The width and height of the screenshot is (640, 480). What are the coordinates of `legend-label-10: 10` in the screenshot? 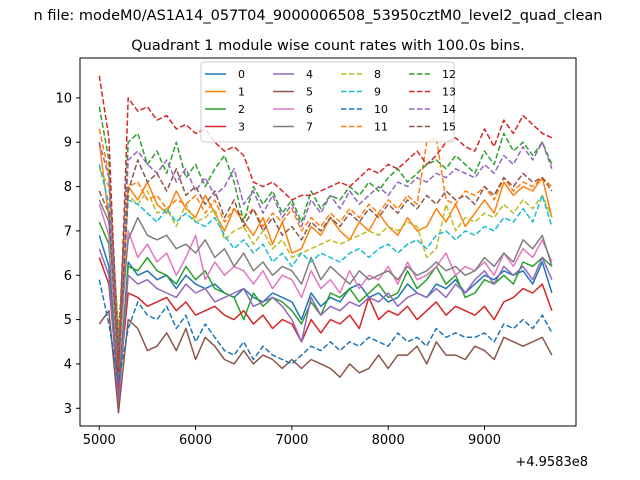 It's located at (381, 109).